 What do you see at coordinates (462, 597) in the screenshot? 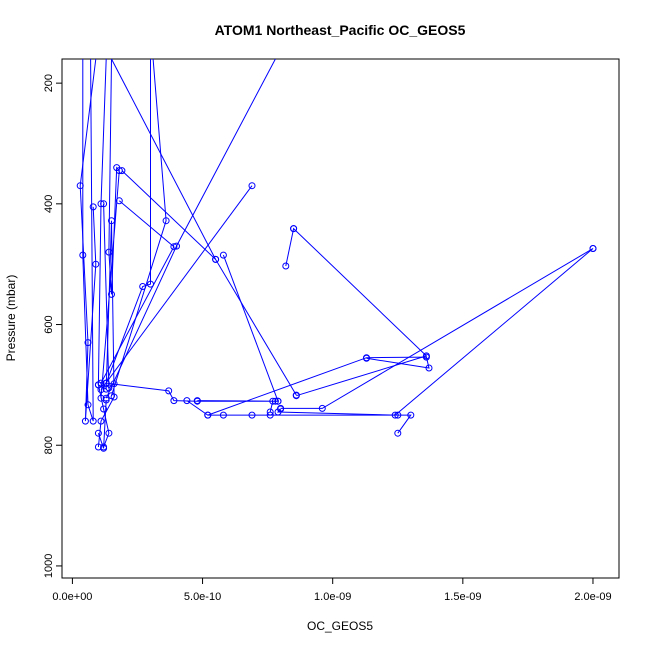
I see `x-tick-label: 1.5e-09` at bounding box center [462, 597].